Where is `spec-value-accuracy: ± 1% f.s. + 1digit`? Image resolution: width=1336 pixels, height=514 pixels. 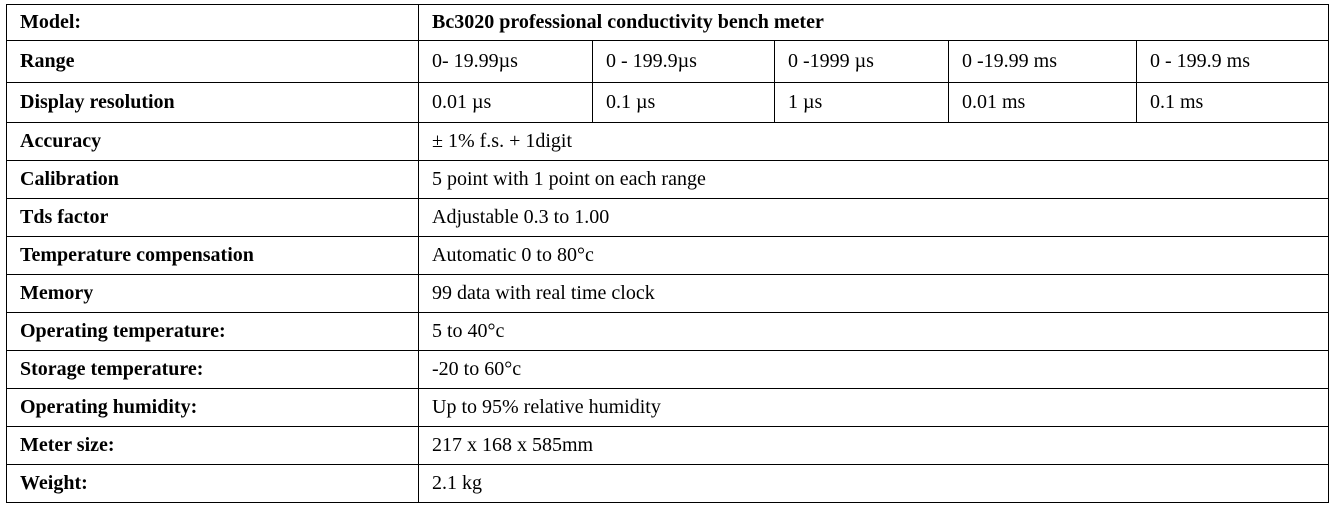
spec-value-accuracy: ± 1% f.s. + 1digit is located at coordinates (873, 141).